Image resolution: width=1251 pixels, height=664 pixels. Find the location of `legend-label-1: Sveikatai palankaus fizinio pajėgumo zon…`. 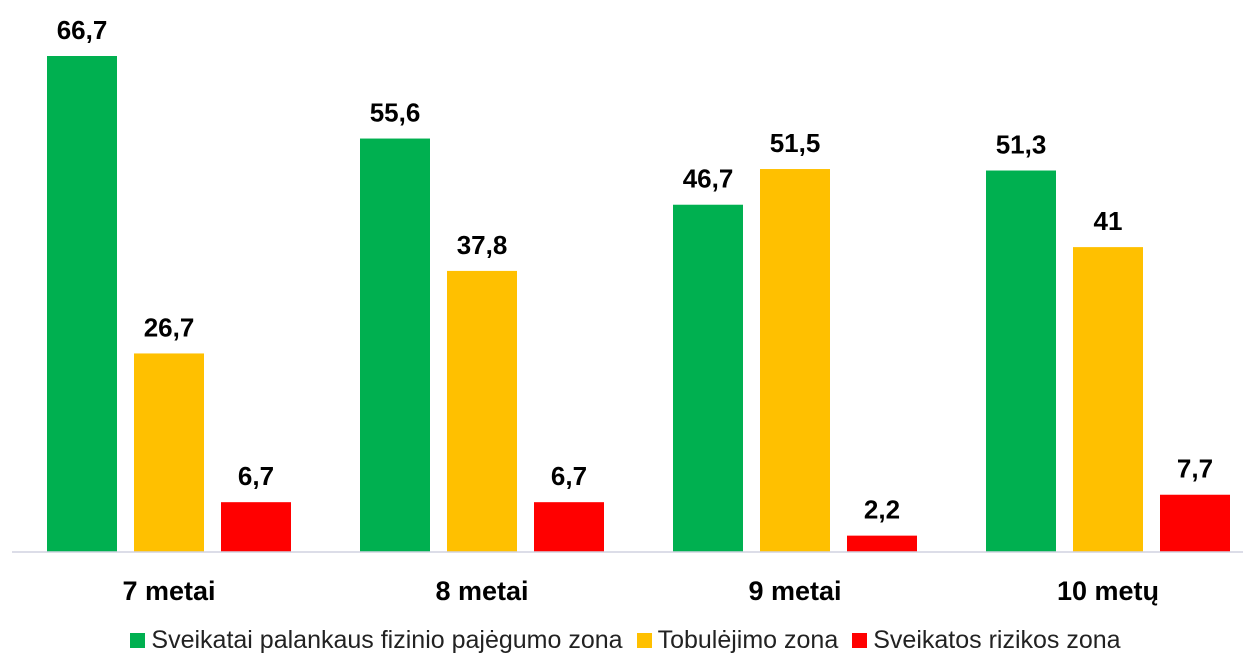

legend-label-1: Sveikatai palankaus fizinio pajėgumo zon… is located at coordinates (387, 639).